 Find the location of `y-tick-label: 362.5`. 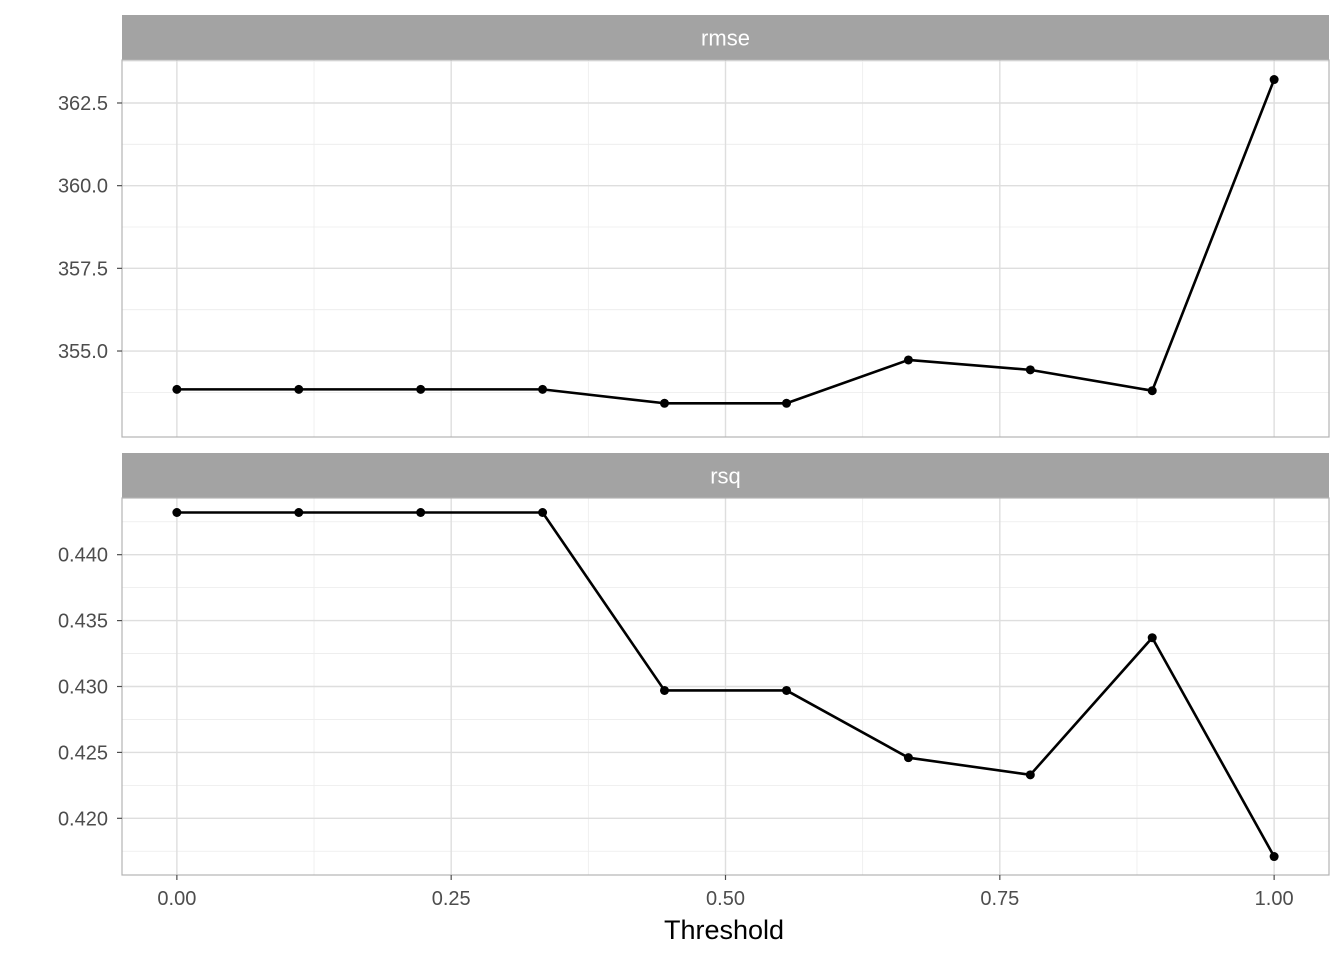

y-tick-label: 362.5 is located at coordinates (83, 104).